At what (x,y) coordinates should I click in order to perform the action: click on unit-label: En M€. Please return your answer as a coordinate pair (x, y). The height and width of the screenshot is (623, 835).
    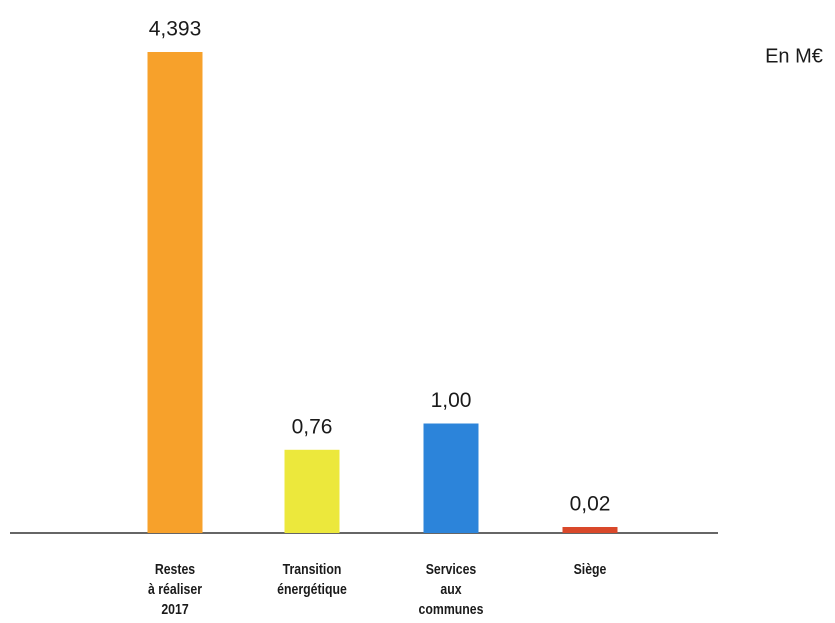
    Looking at the image, I should click on (794, 56).